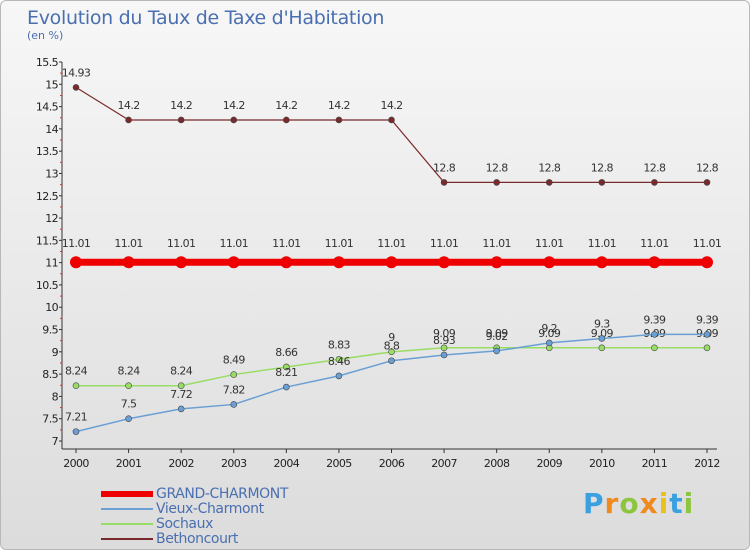 The image size is (750, 550). Describe the element at coordinates (181, 394) in the screenshot. I see `data-label: 7.72` at that location.